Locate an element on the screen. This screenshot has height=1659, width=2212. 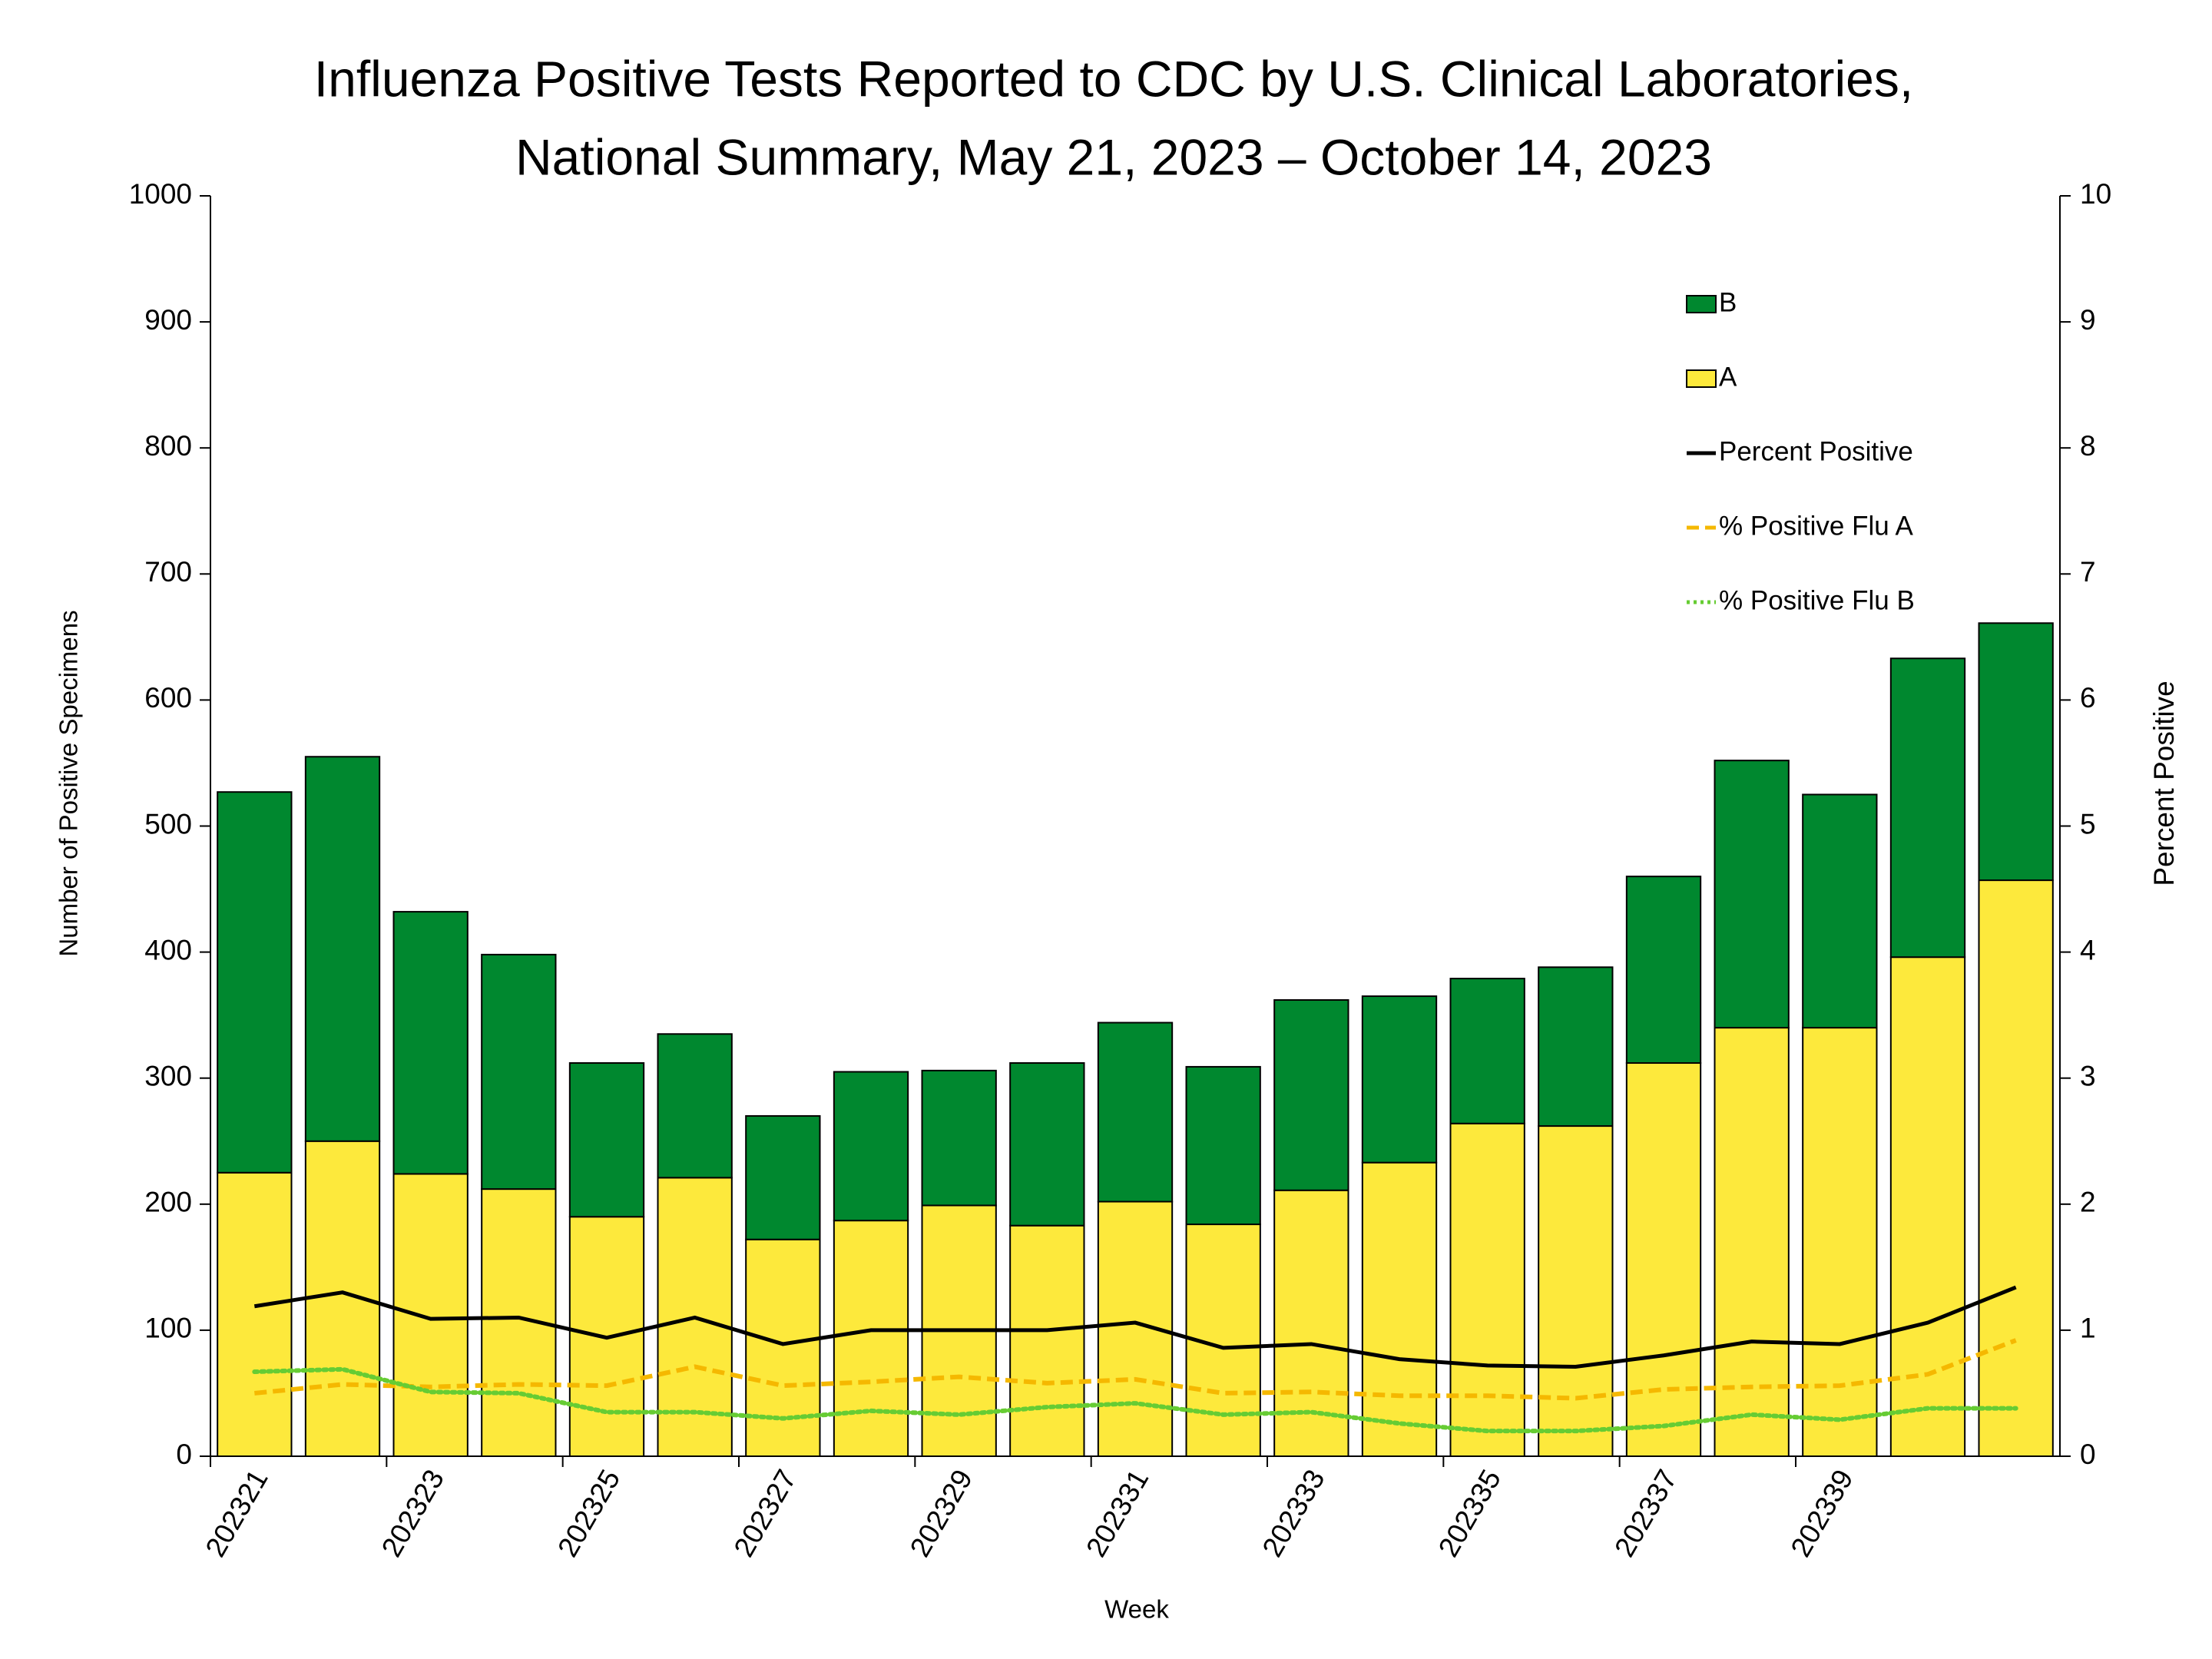
y2-axis-label: Percent Positive is located at coordinates (2164, 783).